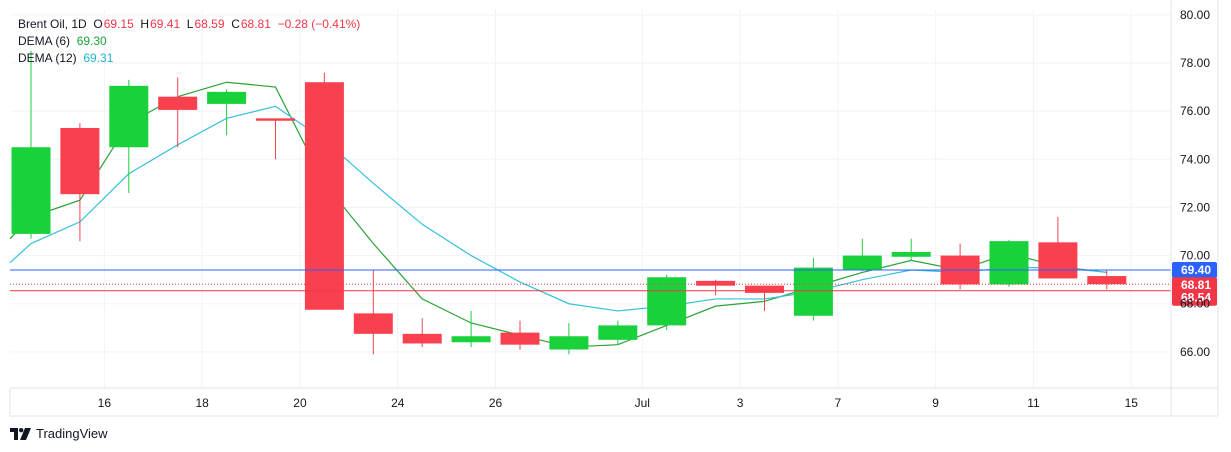 This screenshot has height=452, width=1231. What do you see at coordinates (202, 403) in the screenshot?
I see `x-tick-label: 18` at bounding box center [202, 403].